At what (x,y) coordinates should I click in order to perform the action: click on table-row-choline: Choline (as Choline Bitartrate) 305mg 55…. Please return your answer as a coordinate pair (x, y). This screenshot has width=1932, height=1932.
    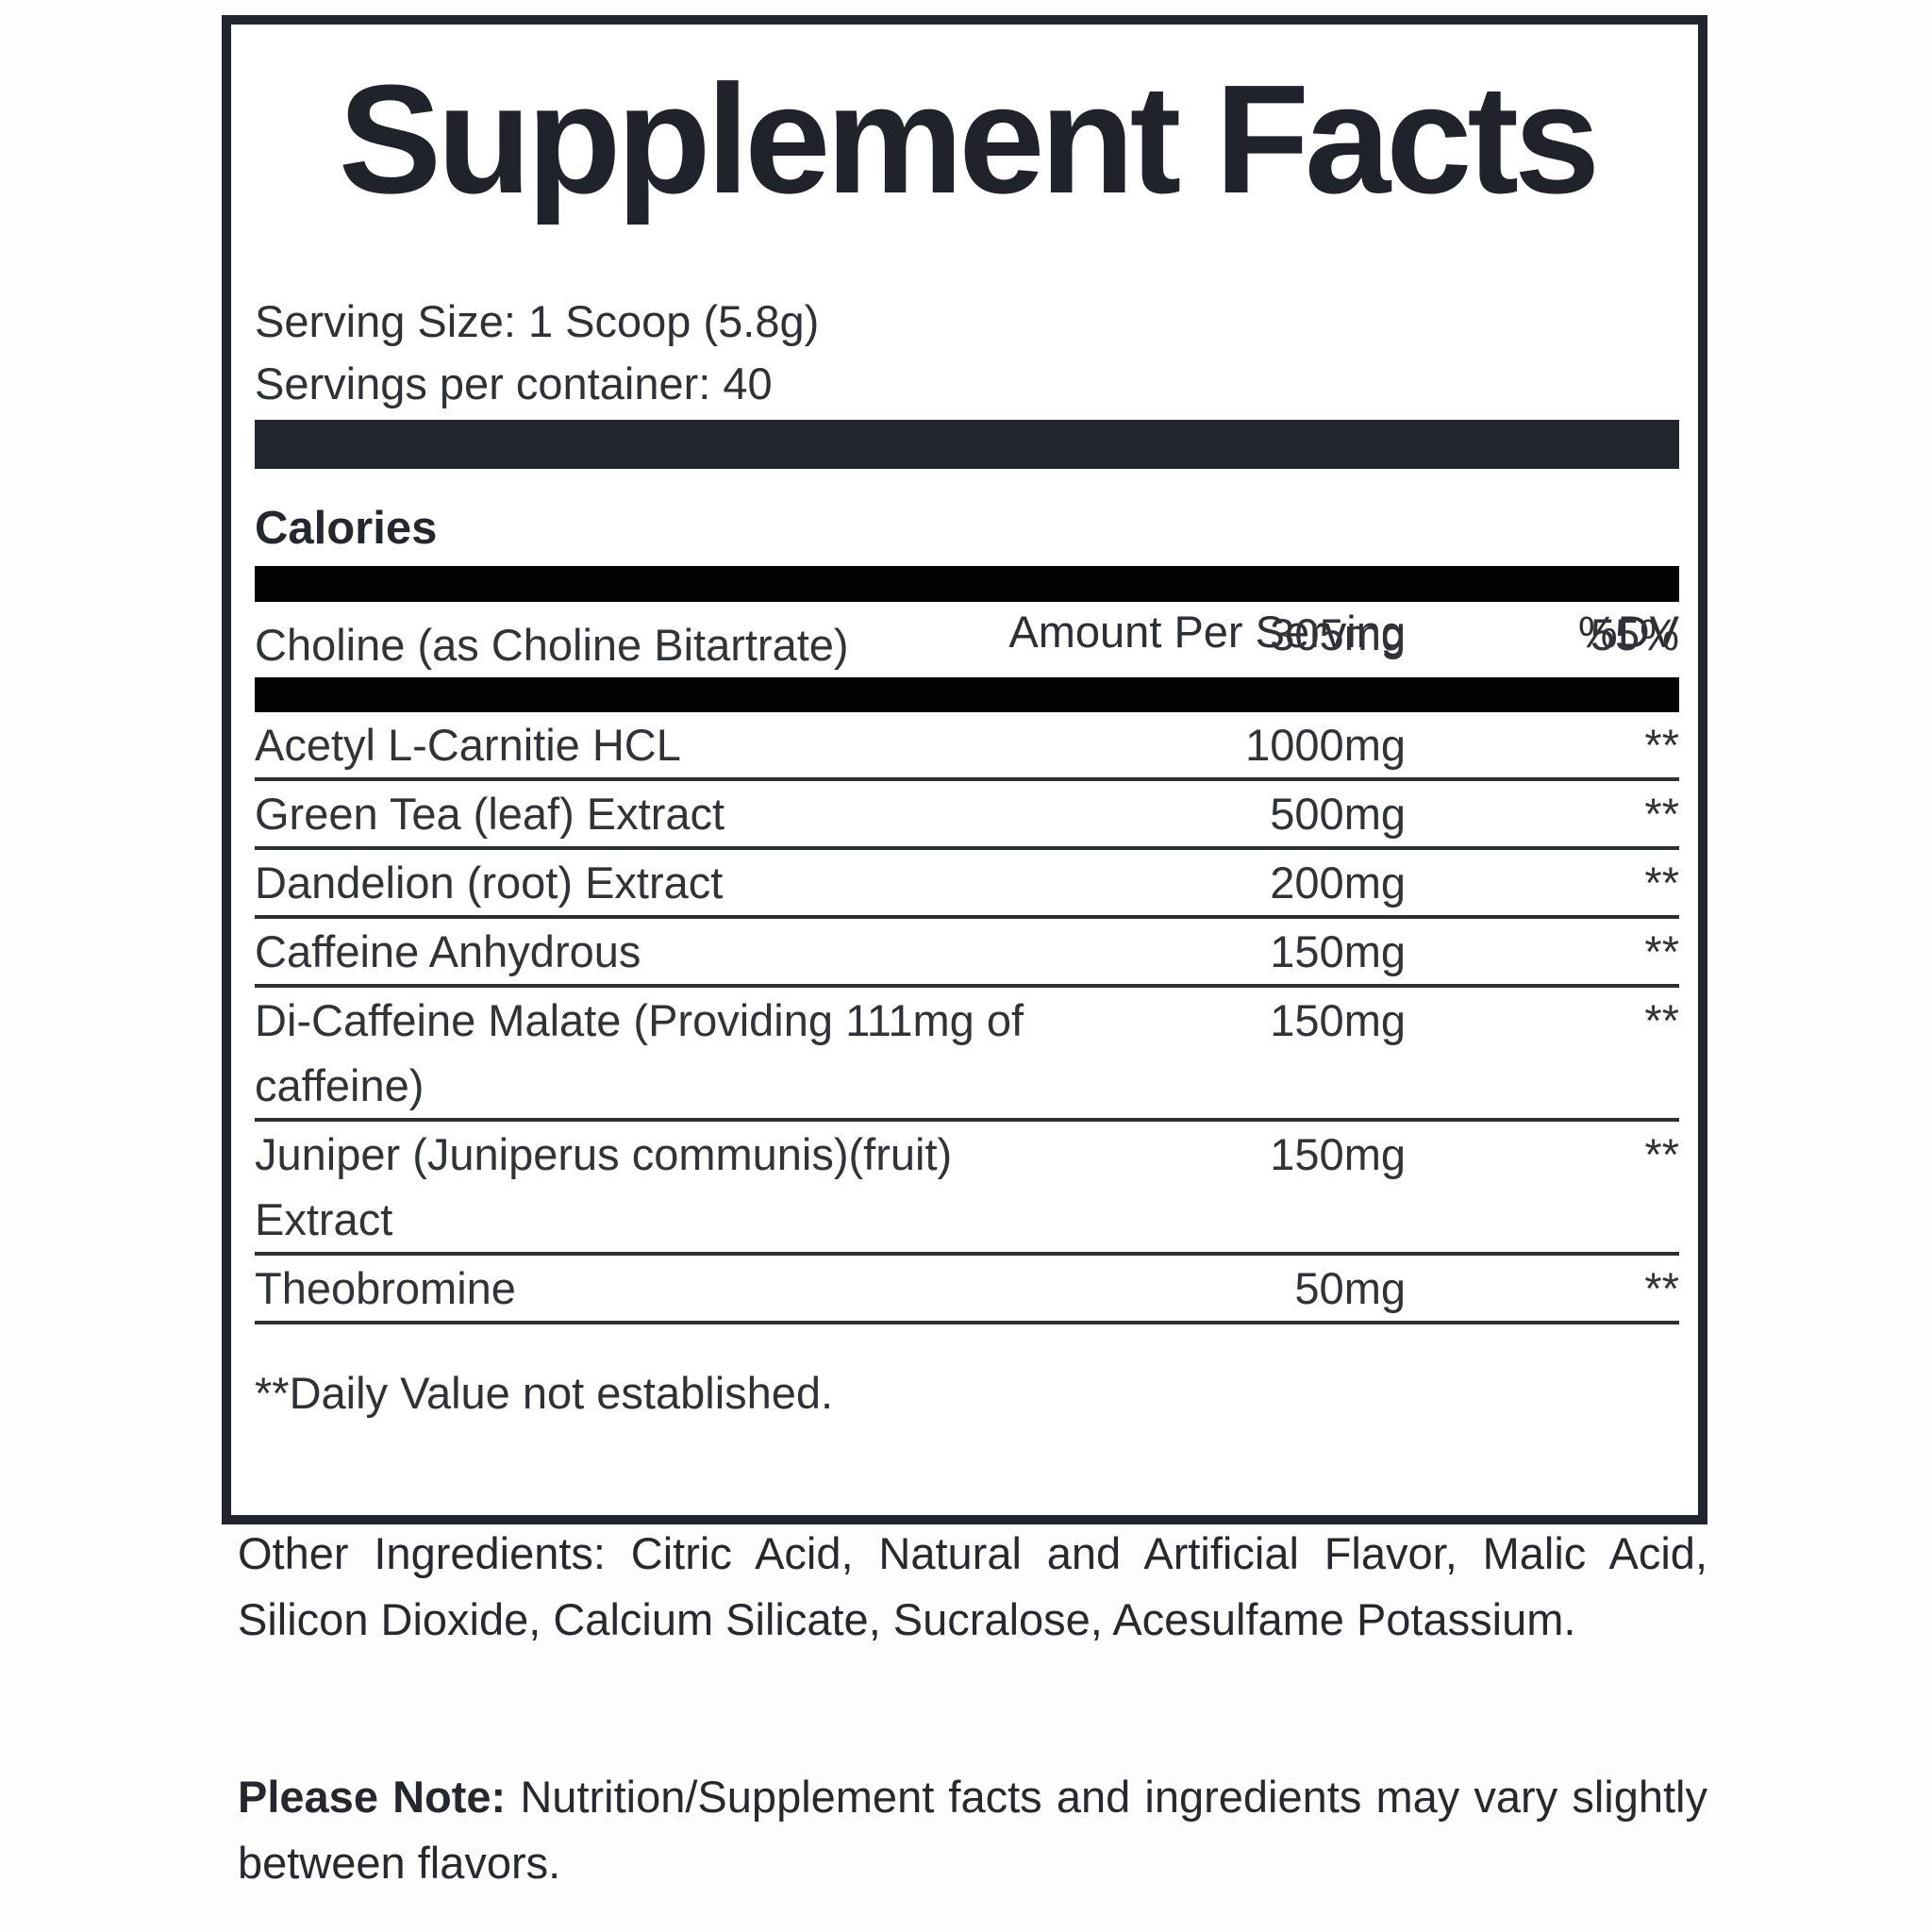
    Looking at the image, I should click on (967, 639).